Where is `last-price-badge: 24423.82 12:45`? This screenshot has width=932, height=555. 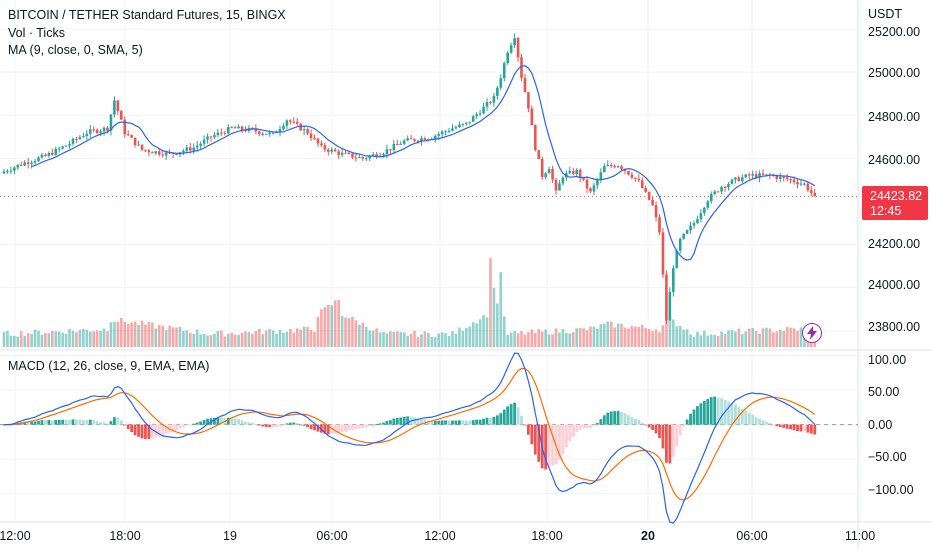 last-price-badge: 24423.82 12:45 is located at coordinates (895, 203).